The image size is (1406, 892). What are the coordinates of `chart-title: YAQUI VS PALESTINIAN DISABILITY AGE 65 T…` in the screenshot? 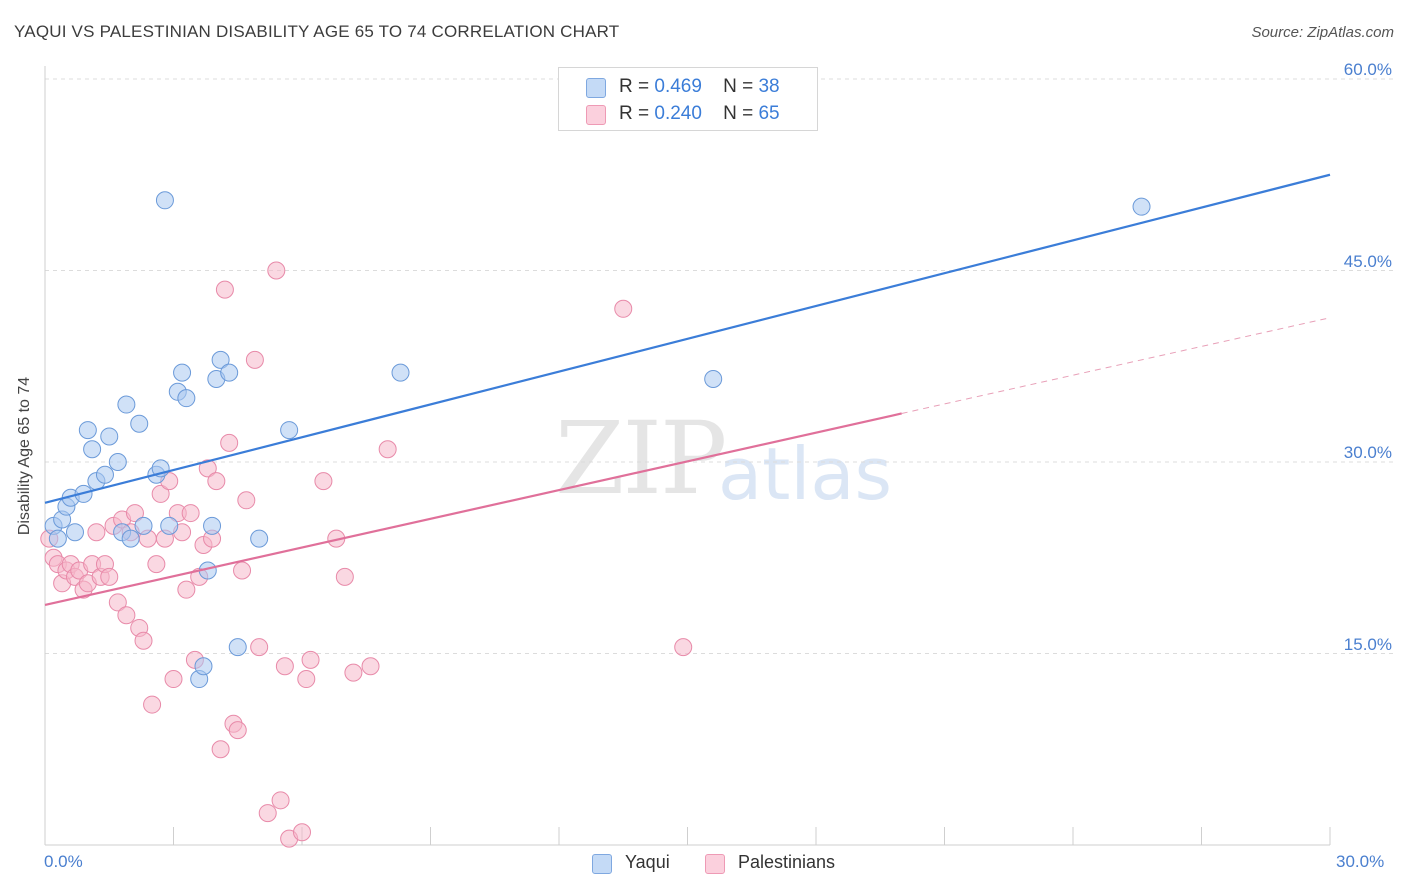 It's located at (317, 31).